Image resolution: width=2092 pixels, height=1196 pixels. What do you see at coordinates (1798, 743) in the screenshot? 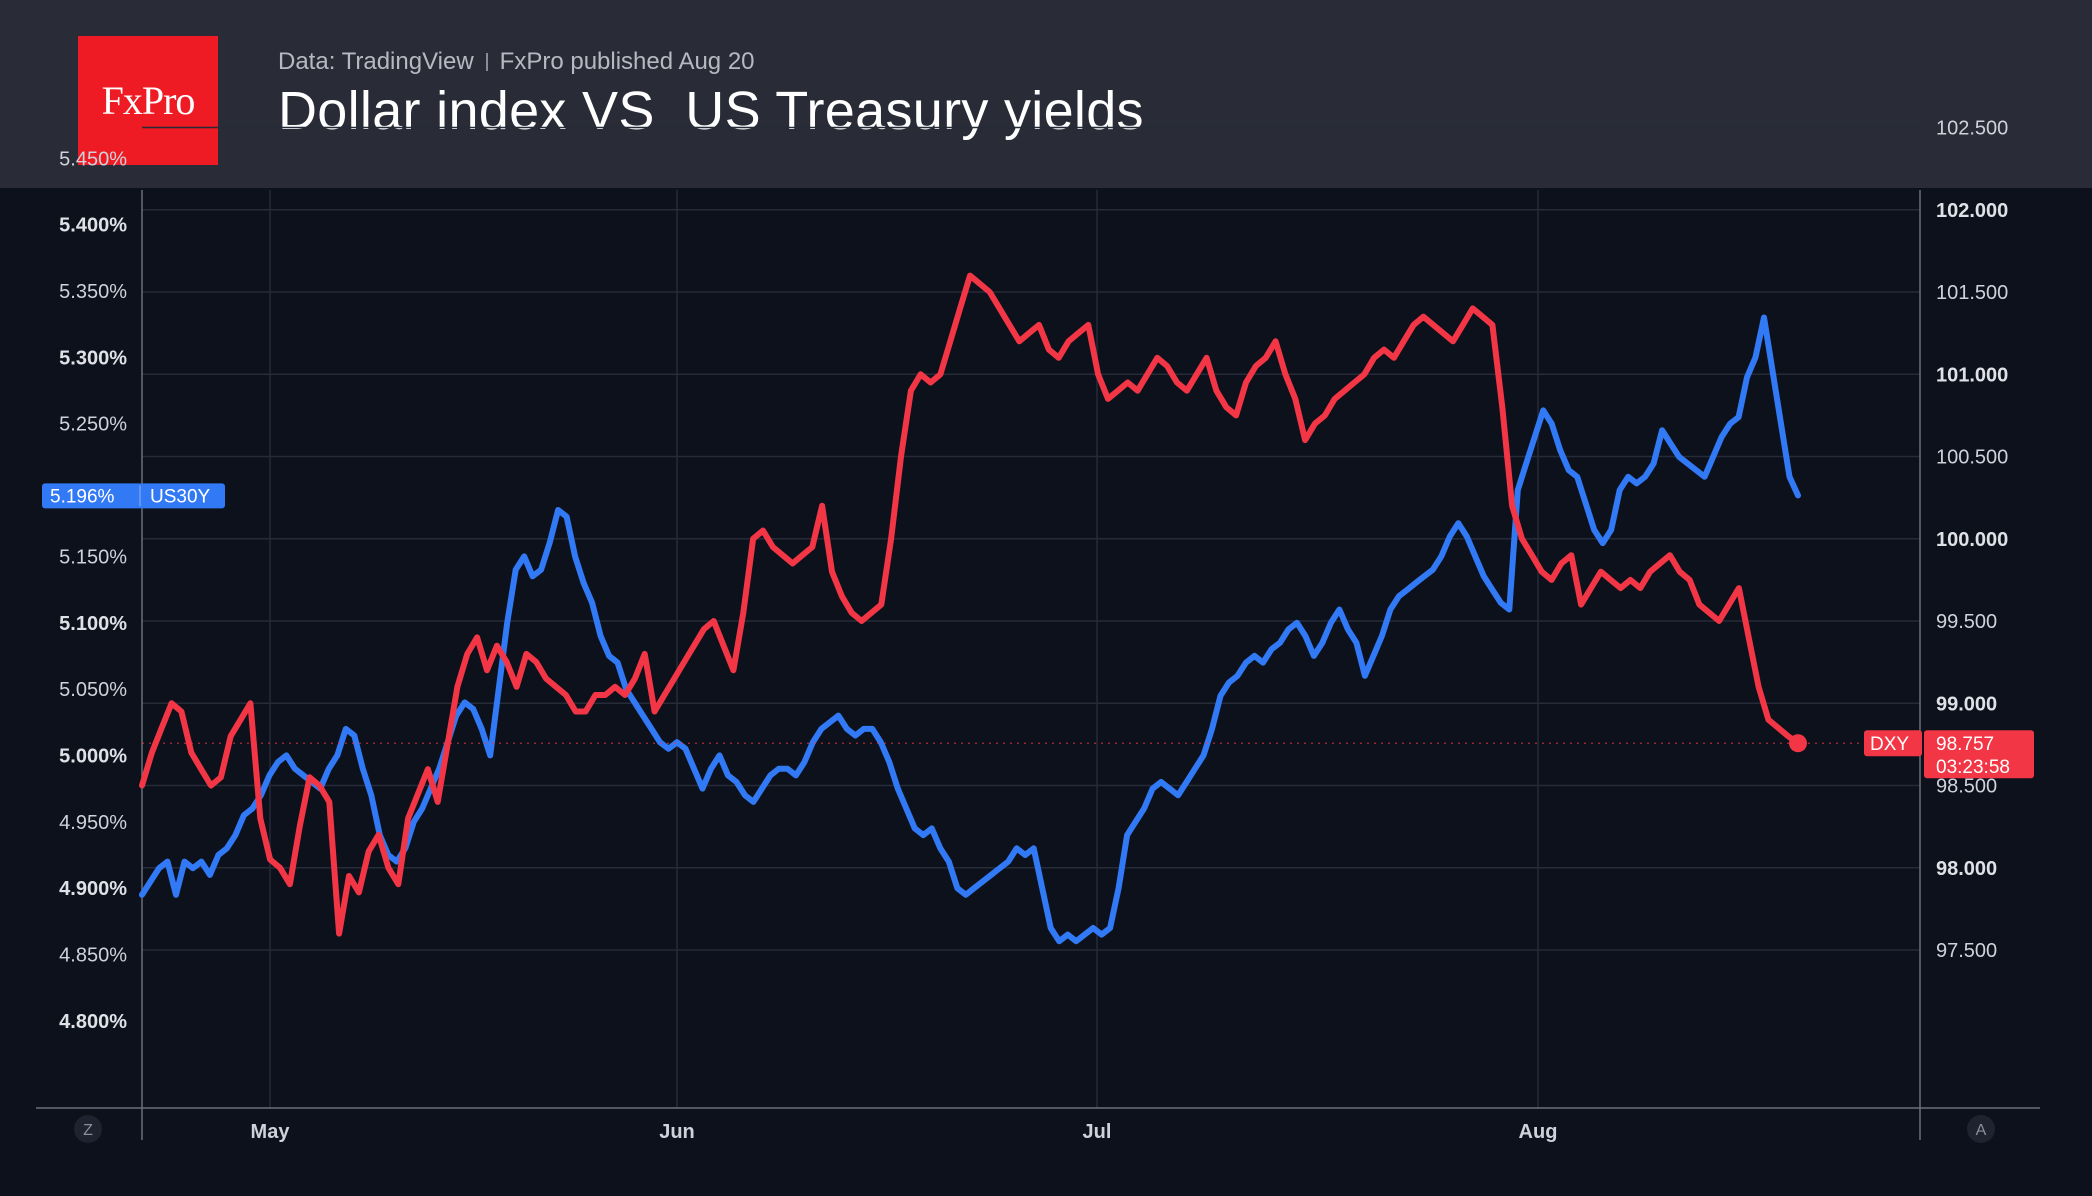
I see `dxy-last-dot` at bounding box center [1798, 743].